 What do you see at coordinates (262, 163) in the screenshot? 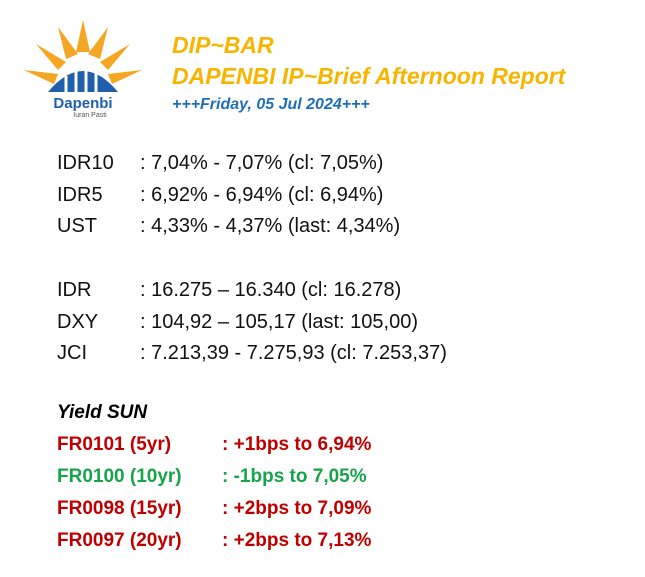
I see `market-value: : 7,04% - 7,07% (cl: 7,05%)` at bounding box center [262, 163].